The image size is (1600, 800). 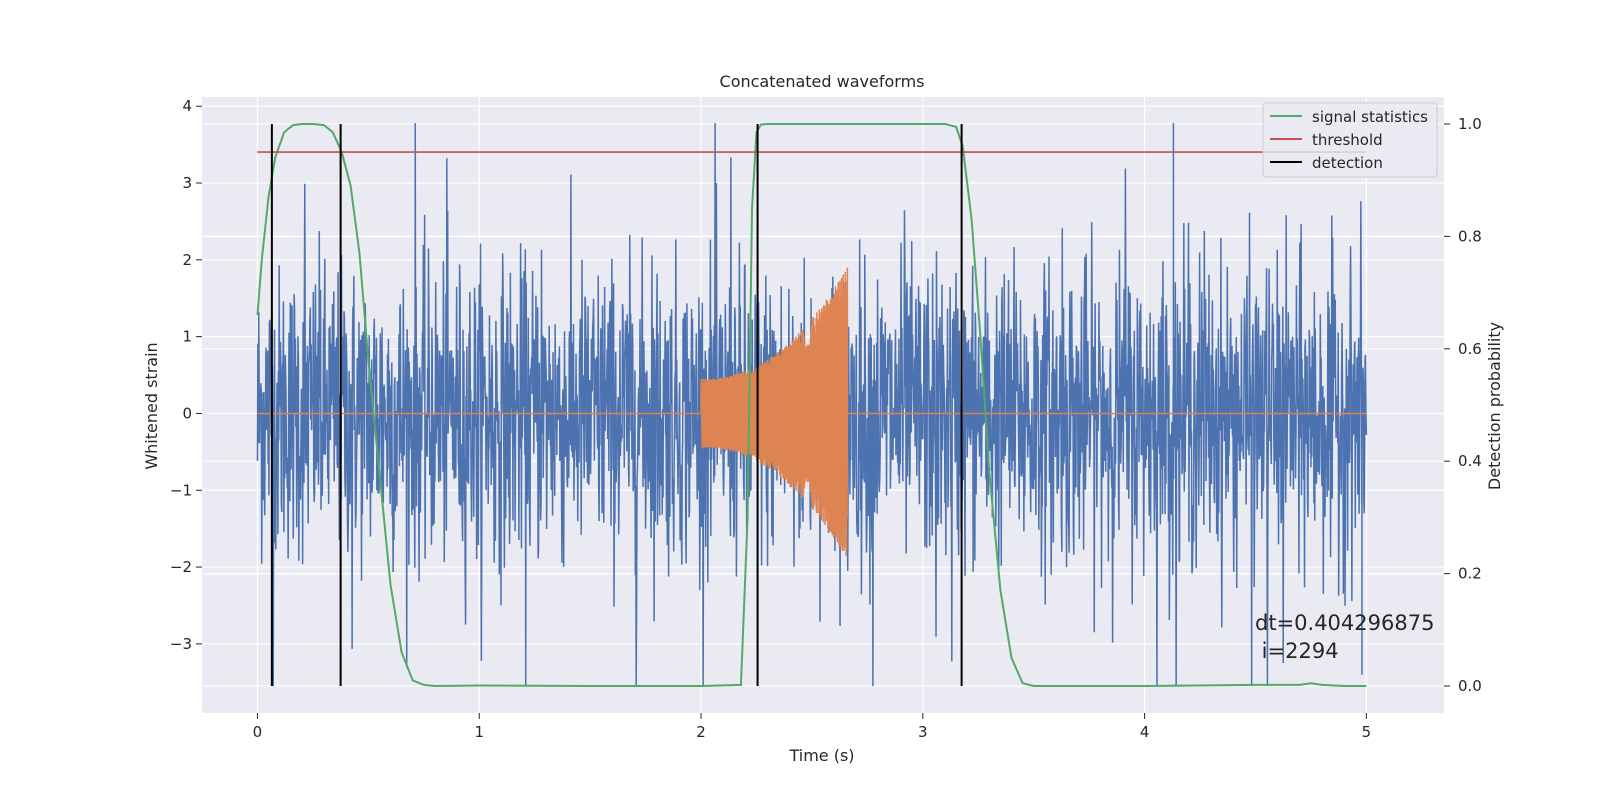 I want to click on legend-label-threshold: threshold, so click(x=1347, y=140).